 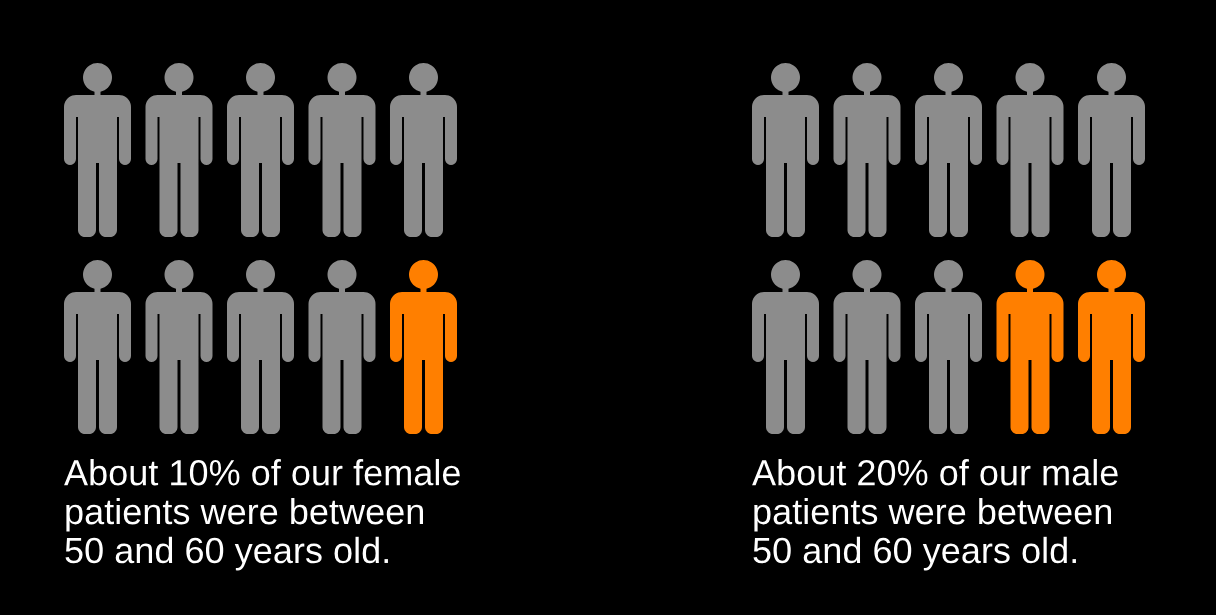 I want to click on data-label: About 10% of our female patients were between 50 and 60 years old., so click(x=262, y=515).